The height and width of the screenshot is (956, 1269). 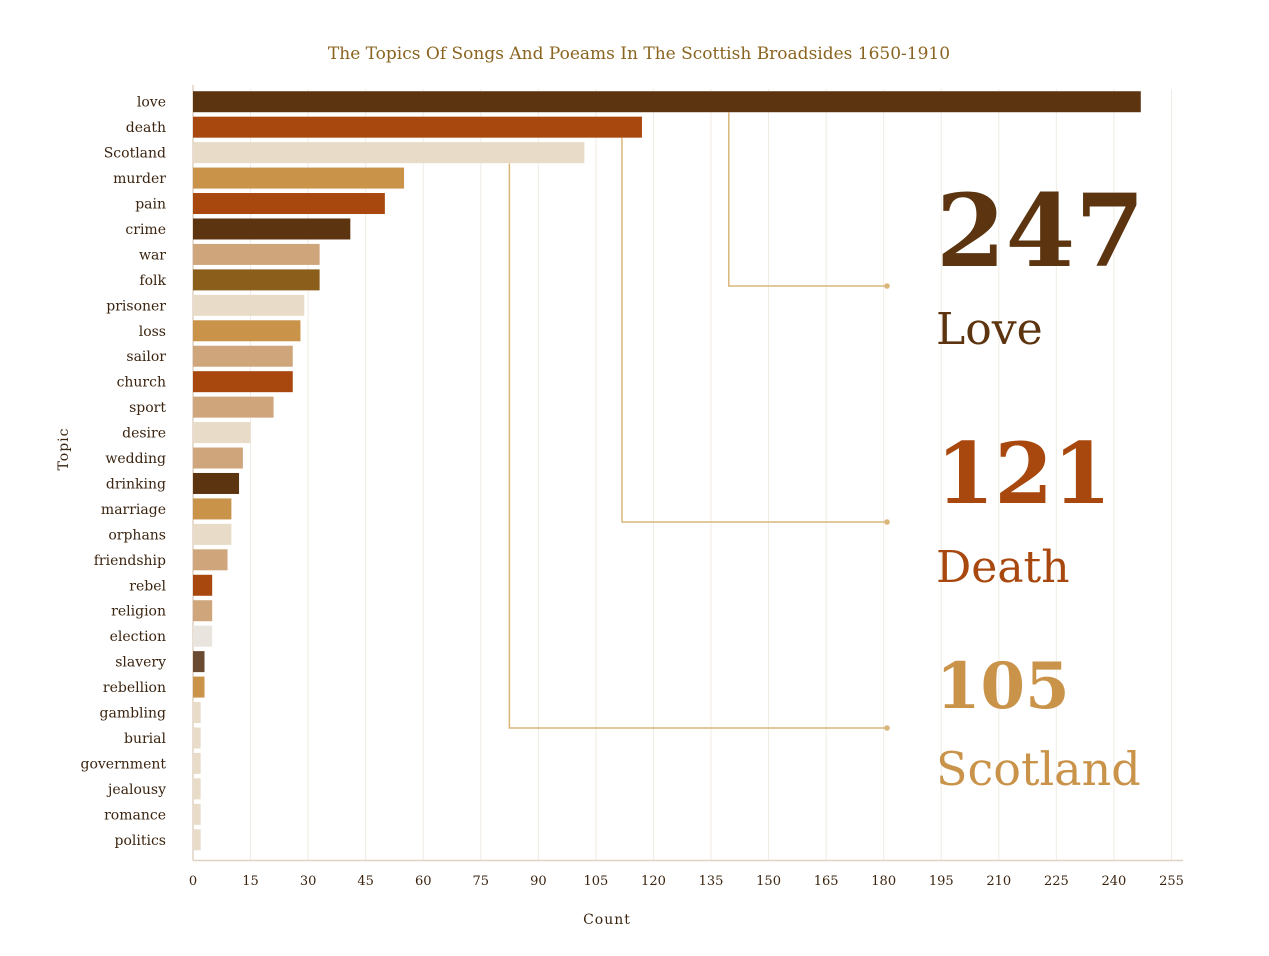 I want to click on callout-label: Scotland, so click(x=1038, y=769).